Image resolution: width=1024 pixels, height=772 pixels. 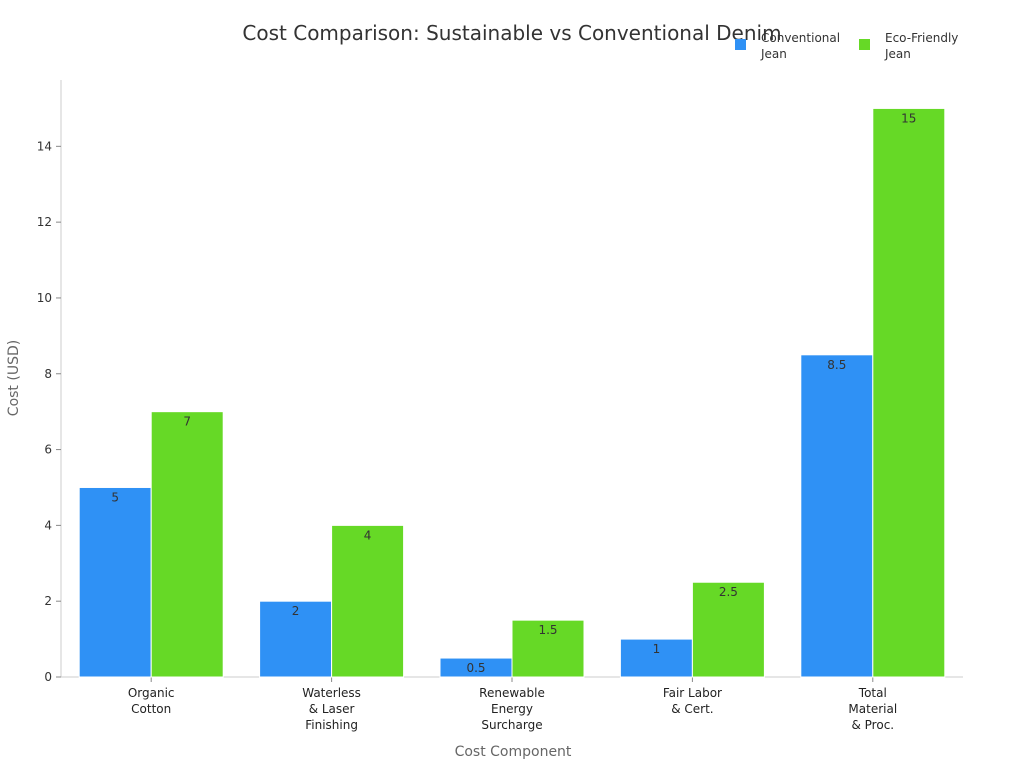 What do you see at coordinates (908, 118) in the screenshot?
I see `data-label: 15` at bounding box center [908, 118].